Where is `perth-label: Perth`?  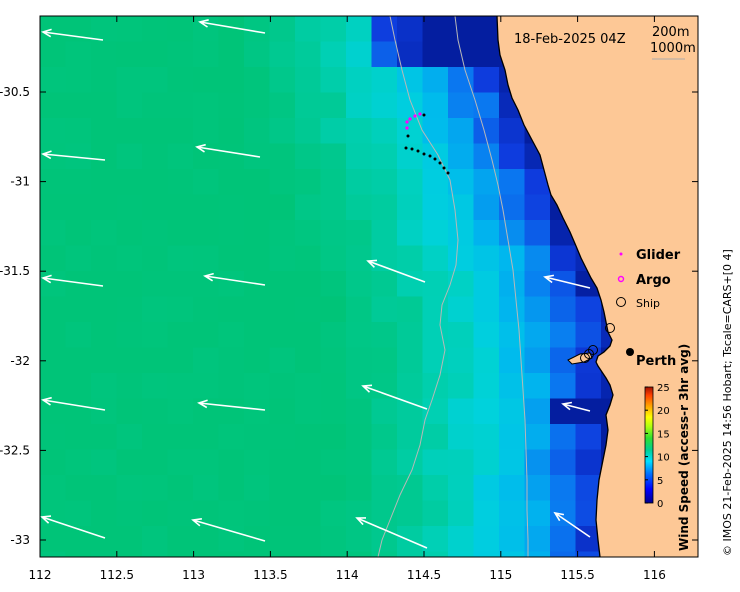 perth-label: Perth is located at coordinates (656, 361).